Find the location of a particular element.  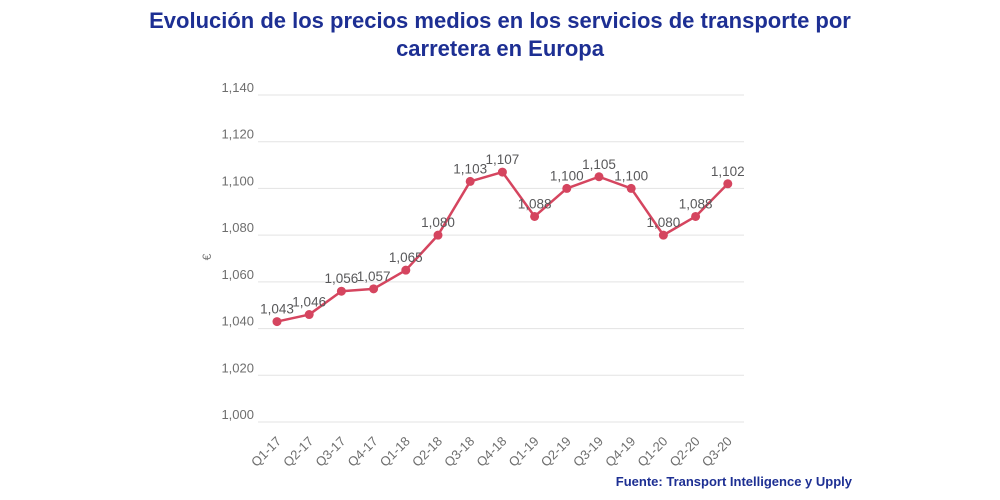

y-axis-tick-label: 1,040 is located at coordinates (237, 321).